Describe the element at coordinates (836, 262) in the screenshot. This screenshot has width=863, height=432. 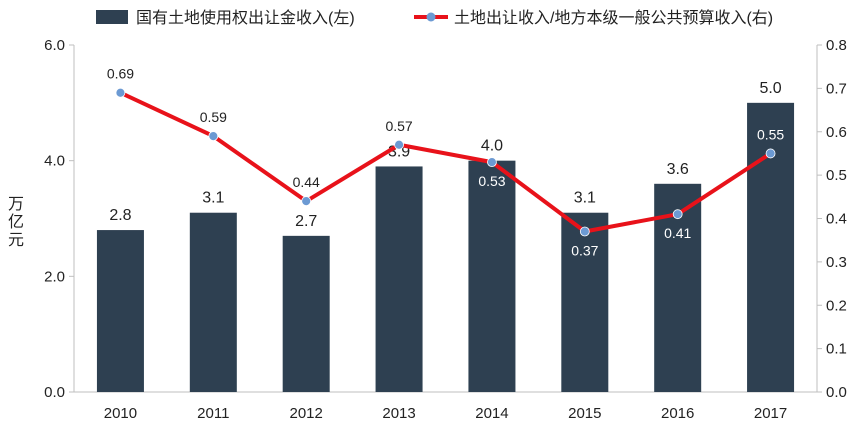
I see `right-tick-label: 0.3` at that location.